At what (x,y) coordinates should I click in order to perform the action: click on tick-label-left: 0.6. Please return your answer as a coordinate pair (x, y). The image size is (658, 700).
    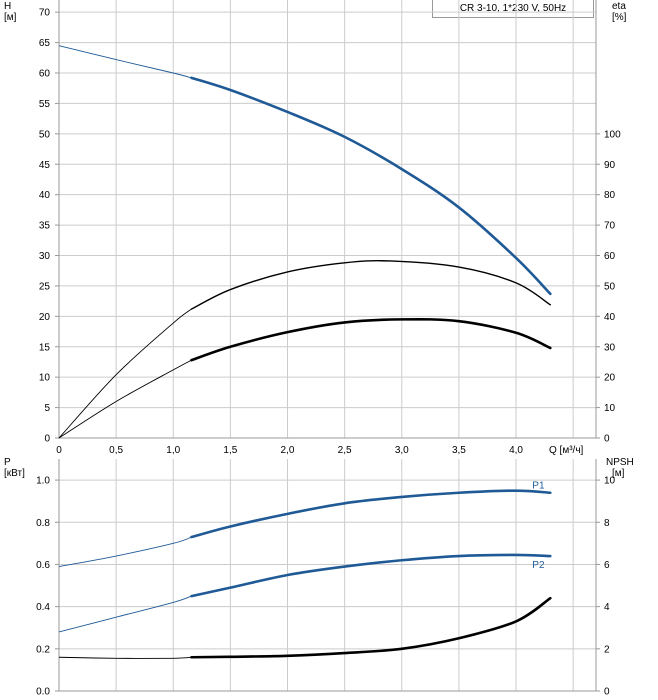
    Looking at the image, I should click on (43, 565).